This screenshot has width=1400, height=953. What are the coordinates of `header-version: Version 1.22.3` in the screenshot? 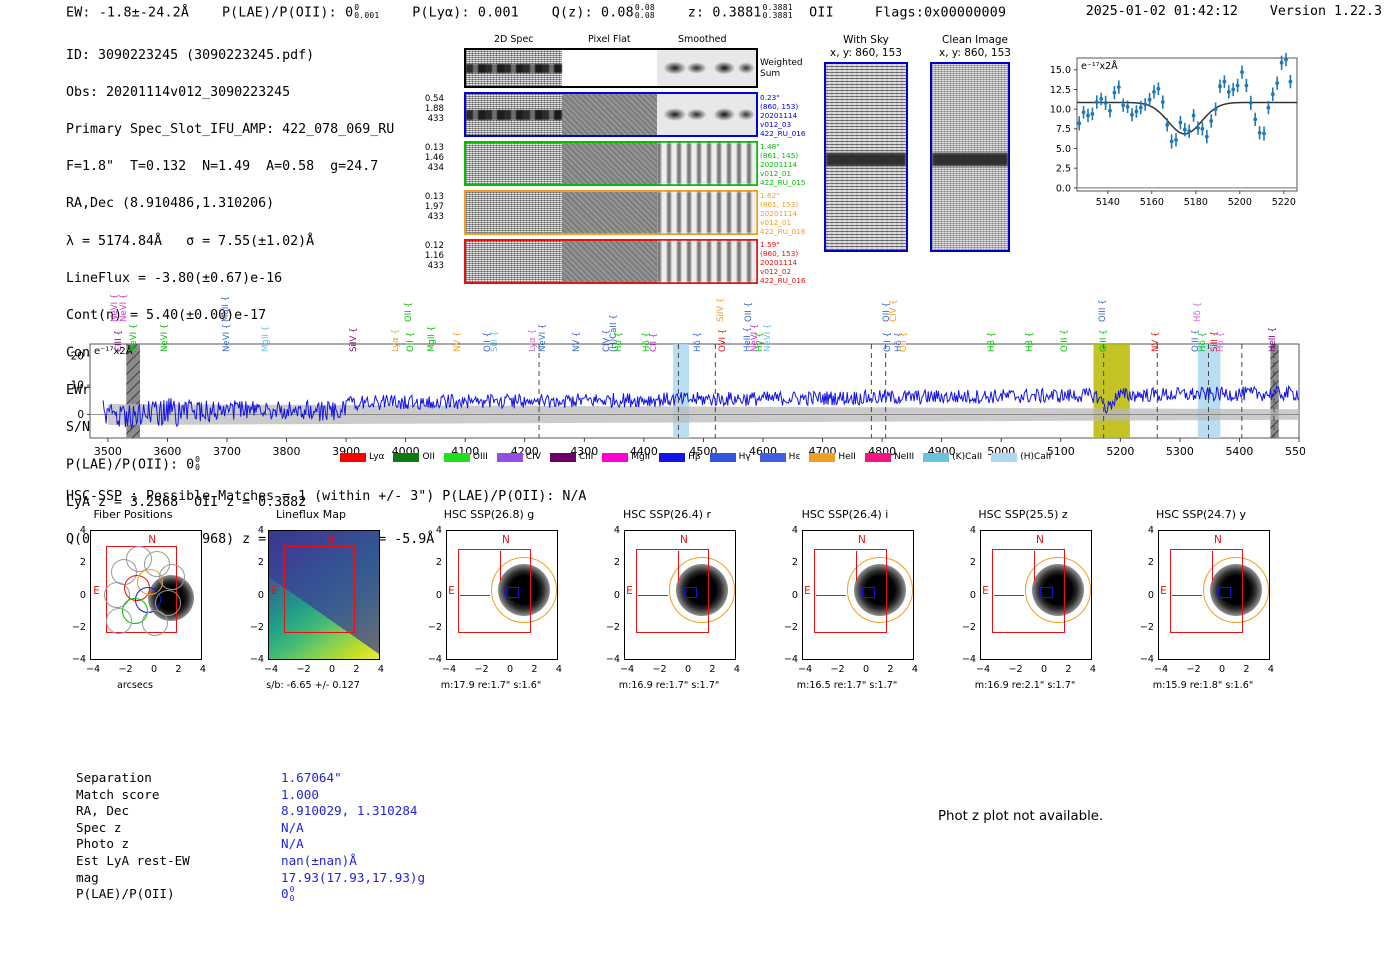 It's located at (1325, 11).